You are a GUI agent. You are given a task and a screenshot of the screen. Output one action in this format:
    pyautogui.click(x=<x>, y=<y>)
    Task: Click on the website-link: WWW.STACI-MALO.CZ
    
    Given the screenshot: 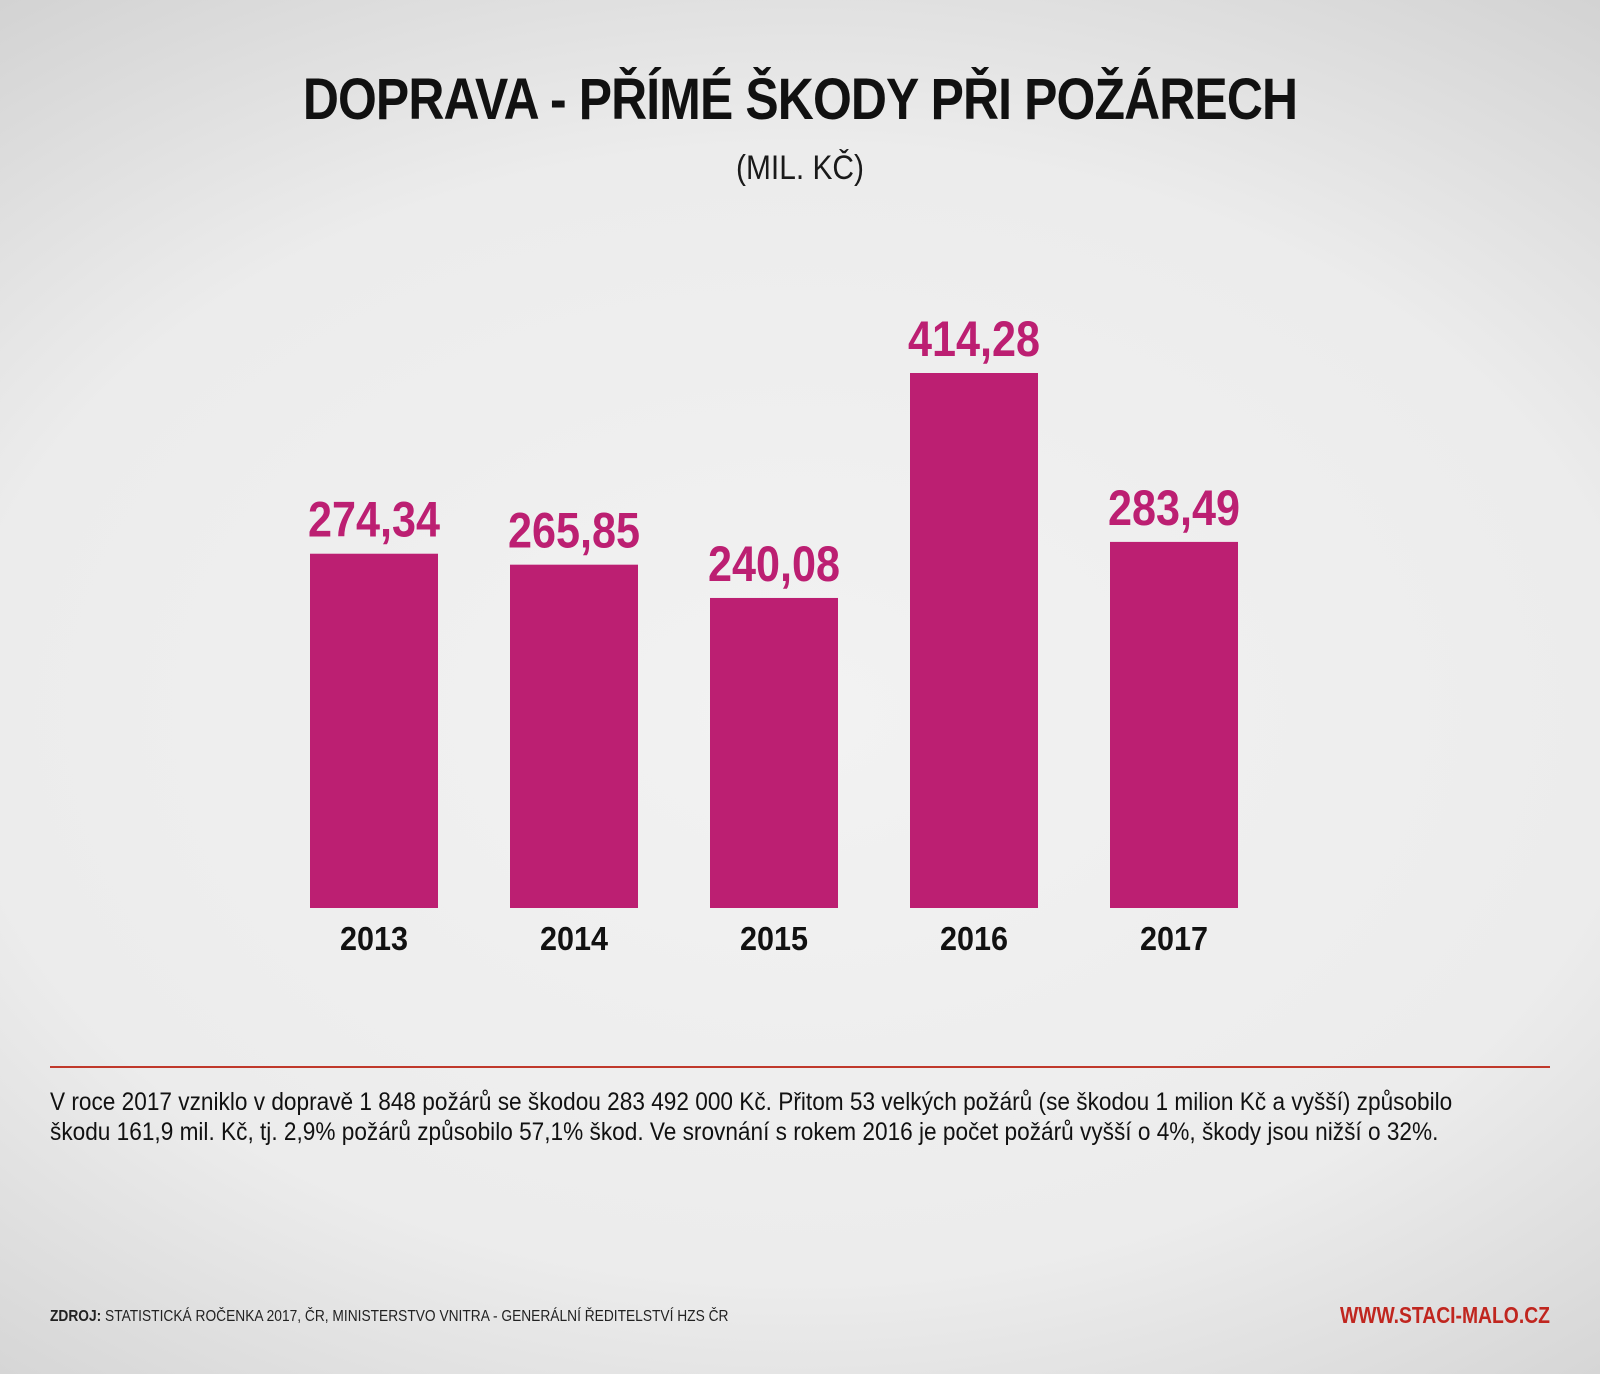 What is the action you would take?
    pyautogui.click(x=1445, y=1315)
    